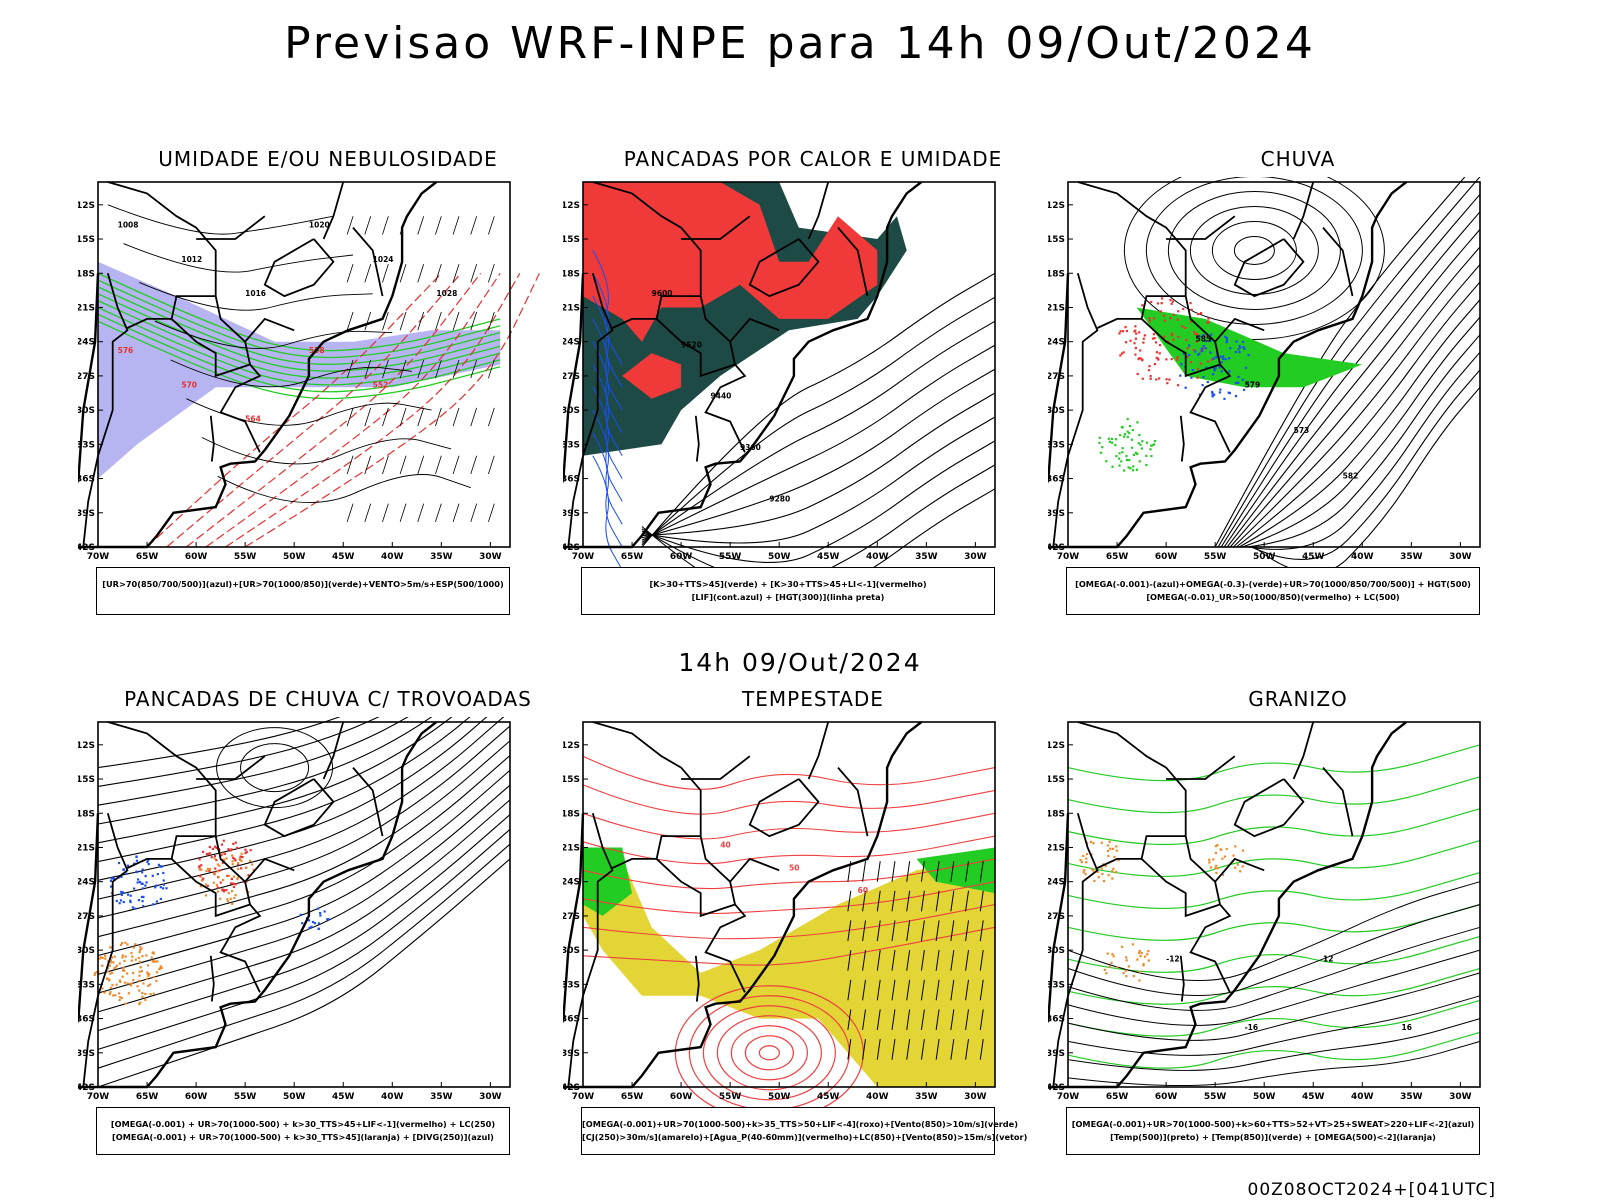  Describe the element at coordinates (721, 396) in the screenshot. I see `contour-label: 9440` at that location.